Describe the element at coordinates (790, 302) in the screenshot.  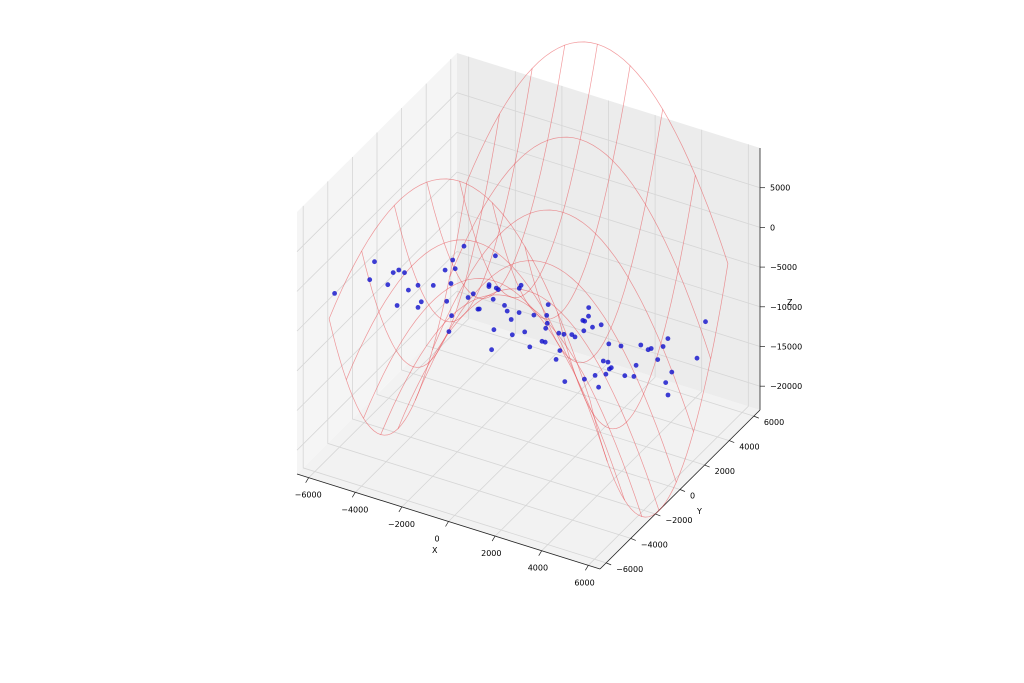
I see `z-axis-label: Z` at that location.